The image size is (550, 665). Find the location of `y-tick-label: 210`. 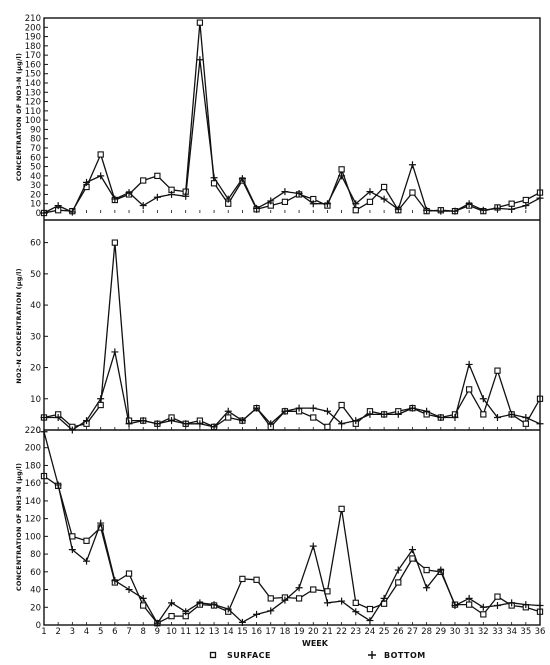

y-tick-label: 210 is located at coordinates (33, 19).